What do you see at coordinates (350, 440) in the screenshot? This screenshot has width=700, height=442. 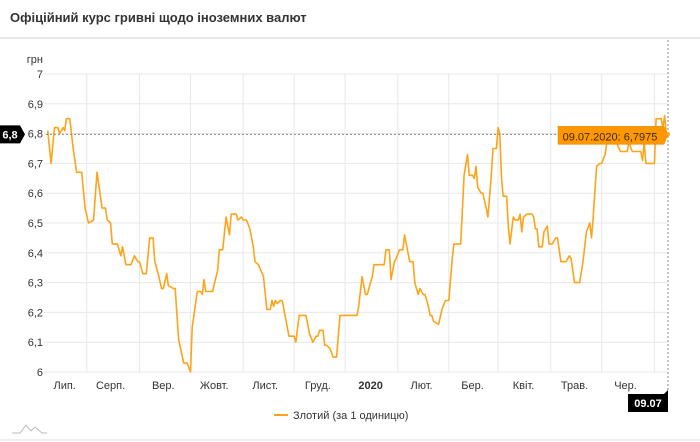 I see `bottom-divider` at bounding box center [350, 440].